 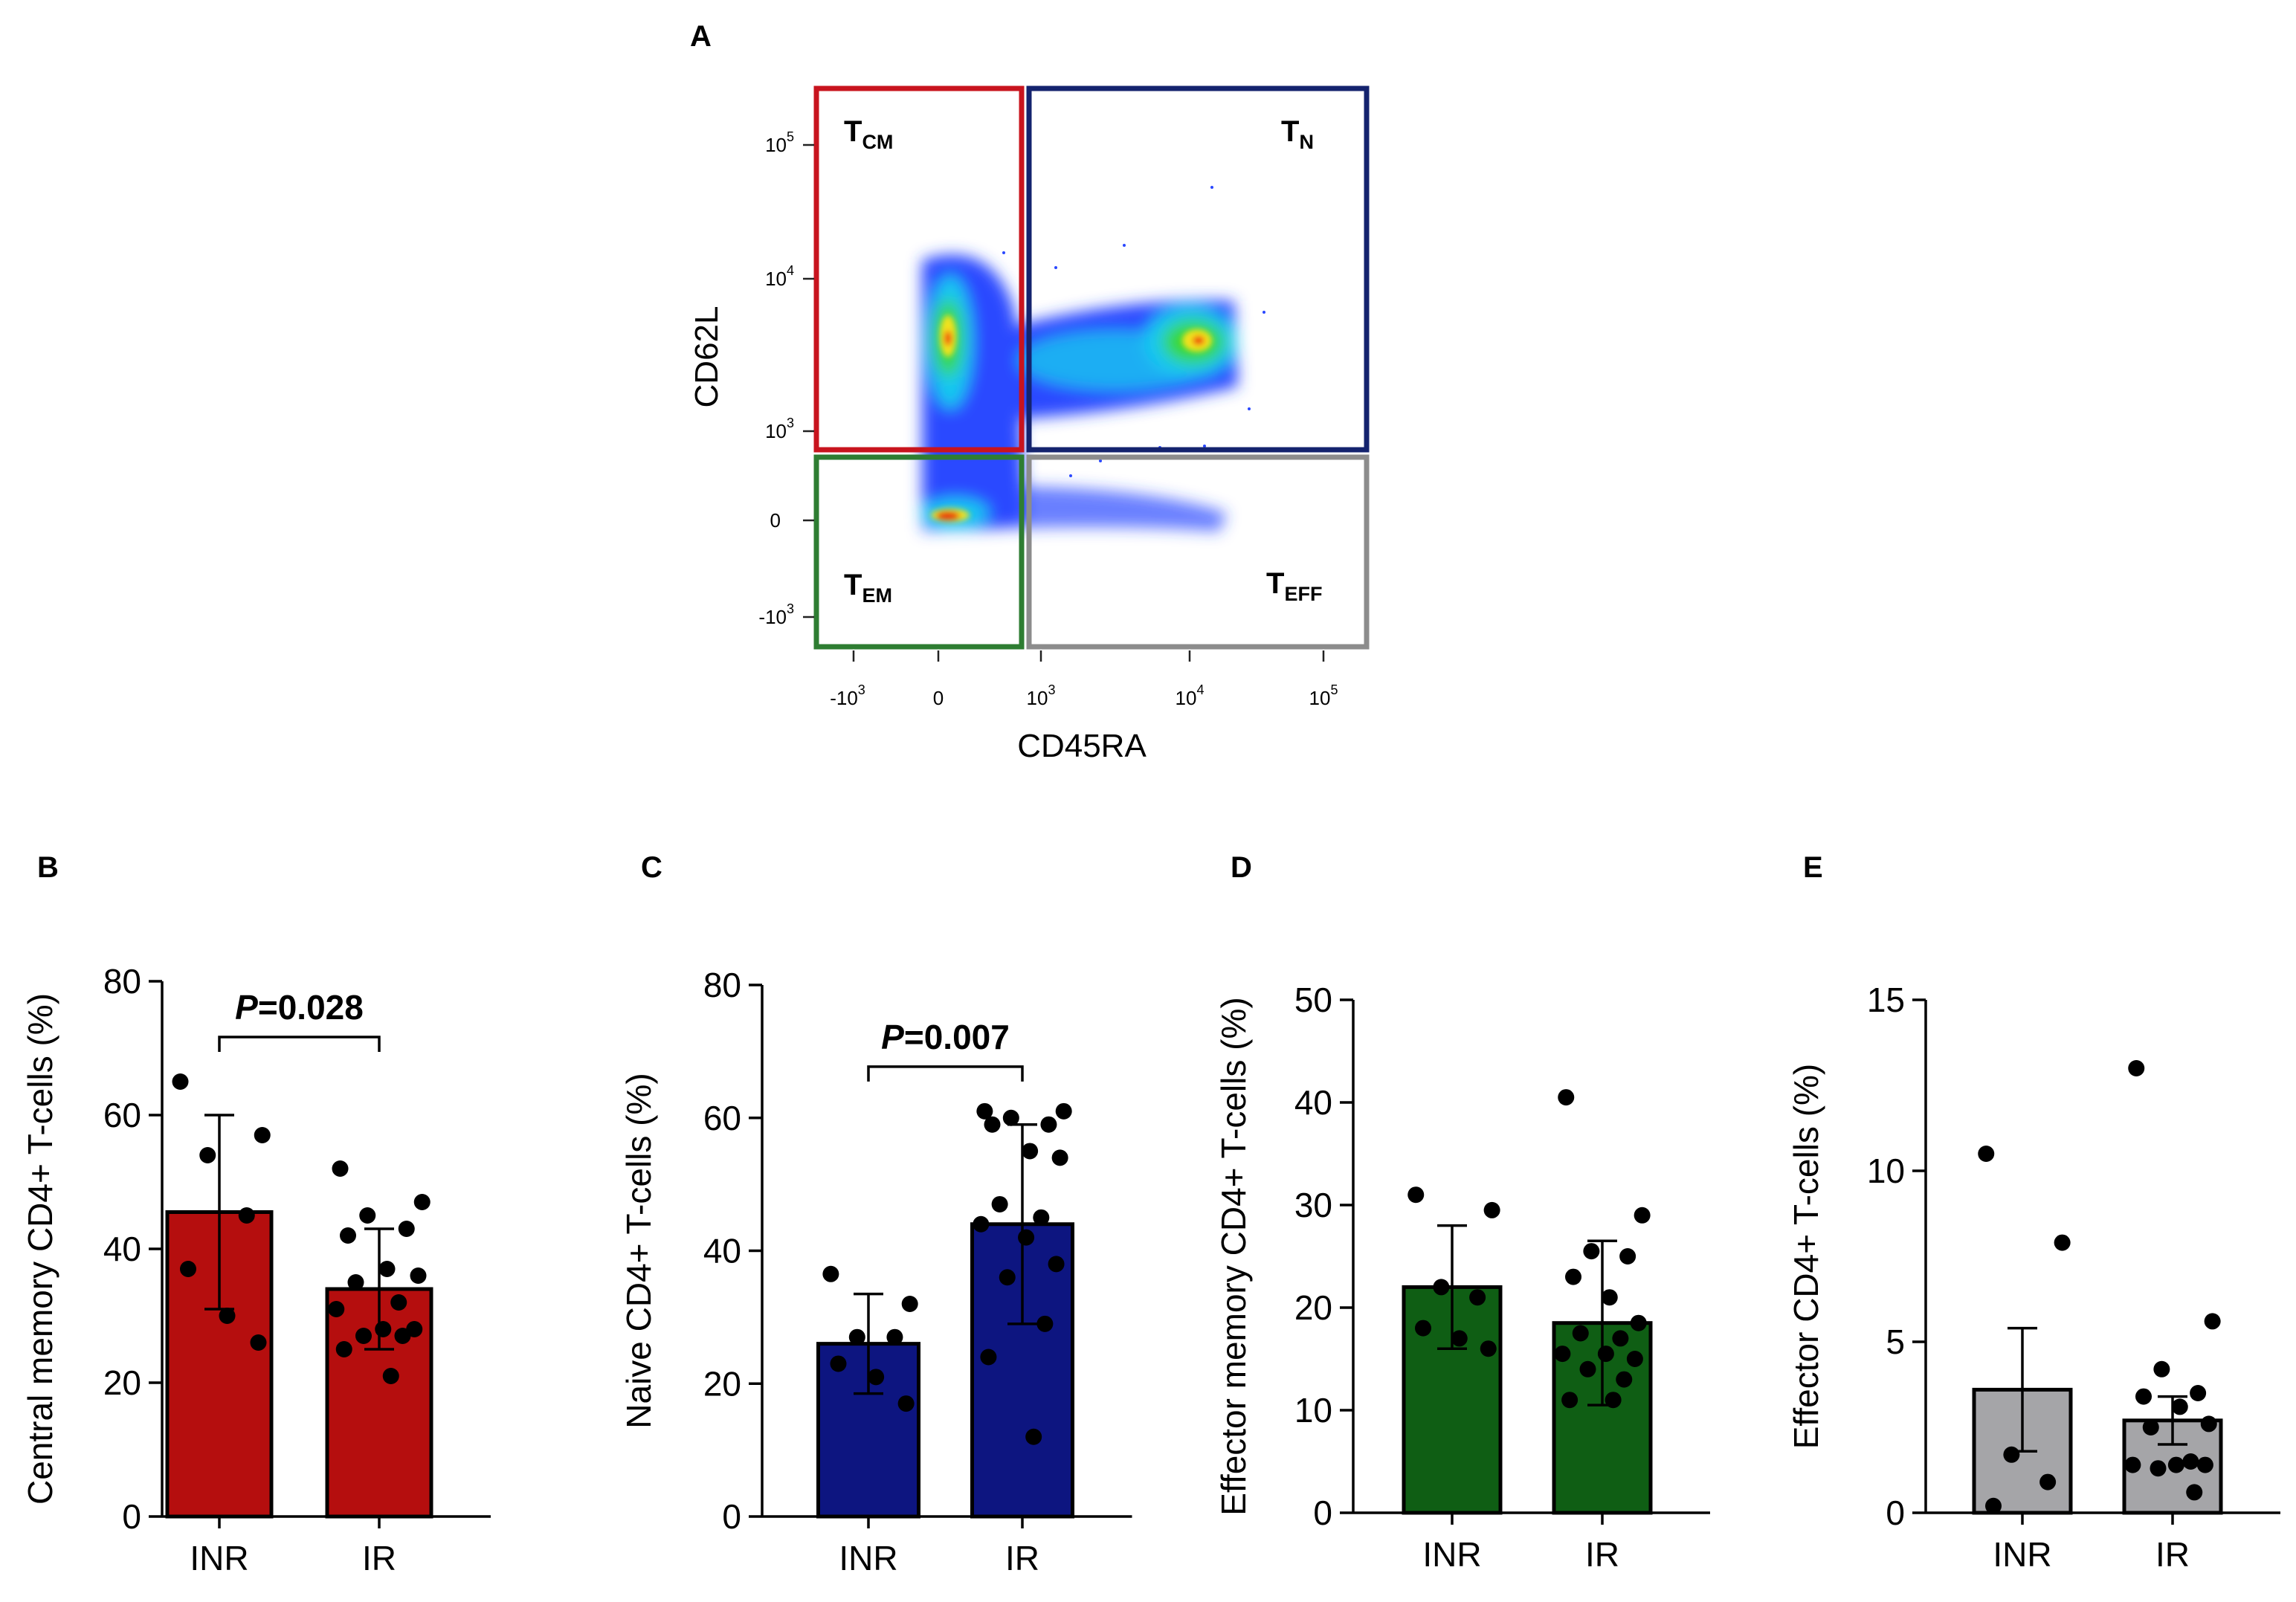 I want to click on flow-y-tick-label: 103, so click(x=779, y=429).